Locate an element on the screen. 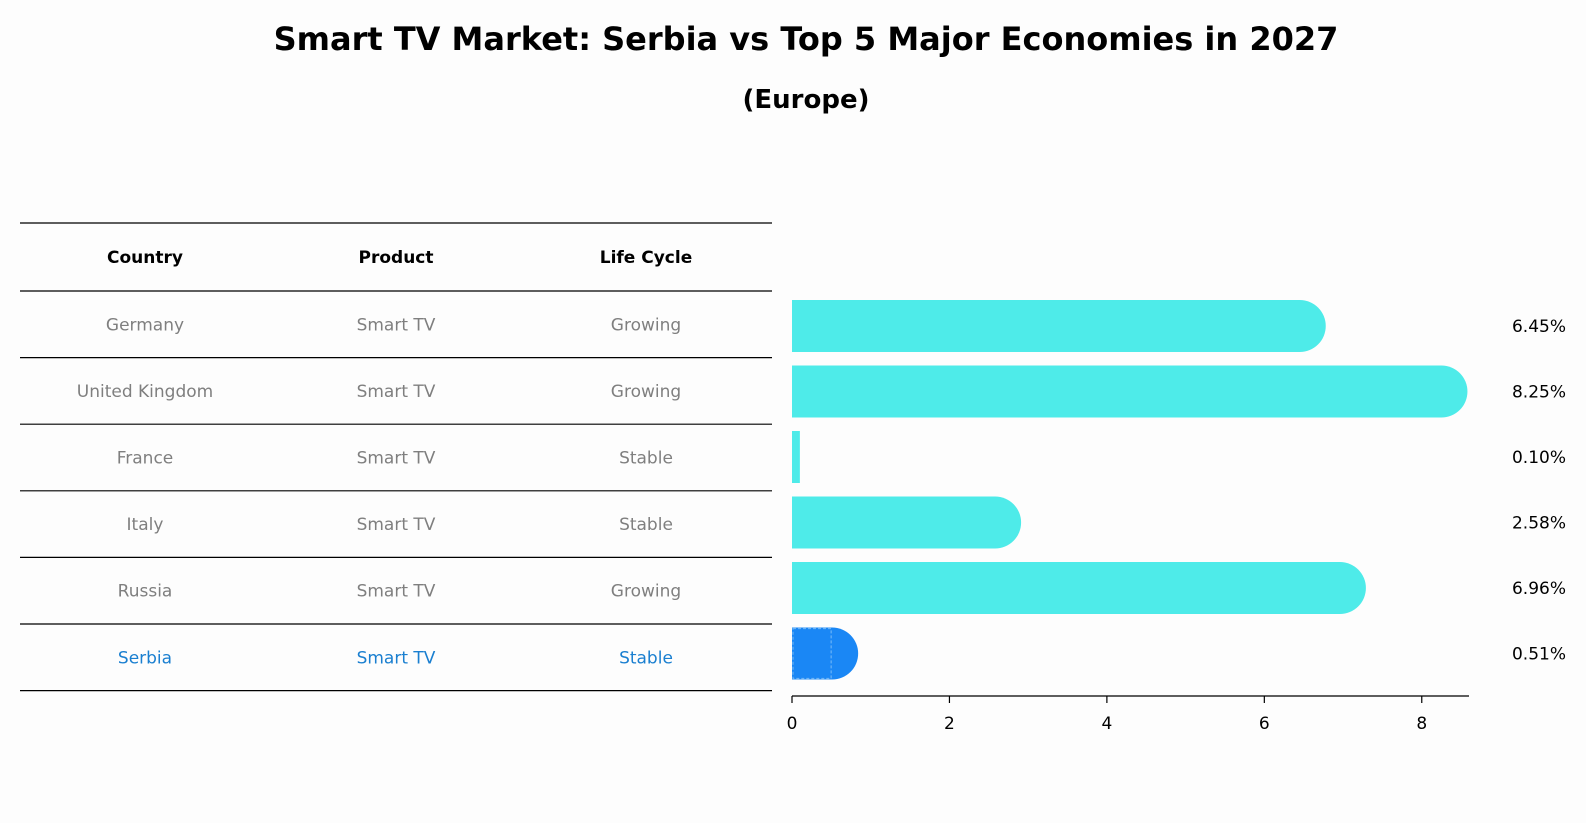  value-labels: 6.45% 8.25% 0.10% 2.58% 6.96% 0.51% is located at coordinates (1539, 491).